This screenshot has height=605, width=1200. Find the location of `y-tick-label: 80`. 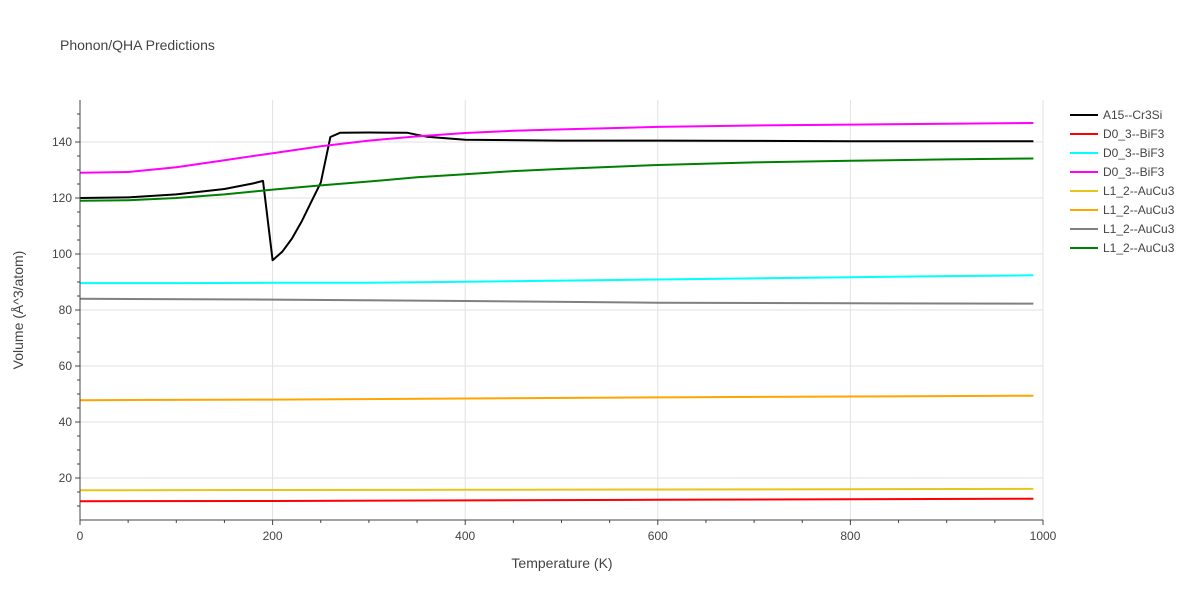

y-tick-label: 80 is located at coordinates (66, 310).